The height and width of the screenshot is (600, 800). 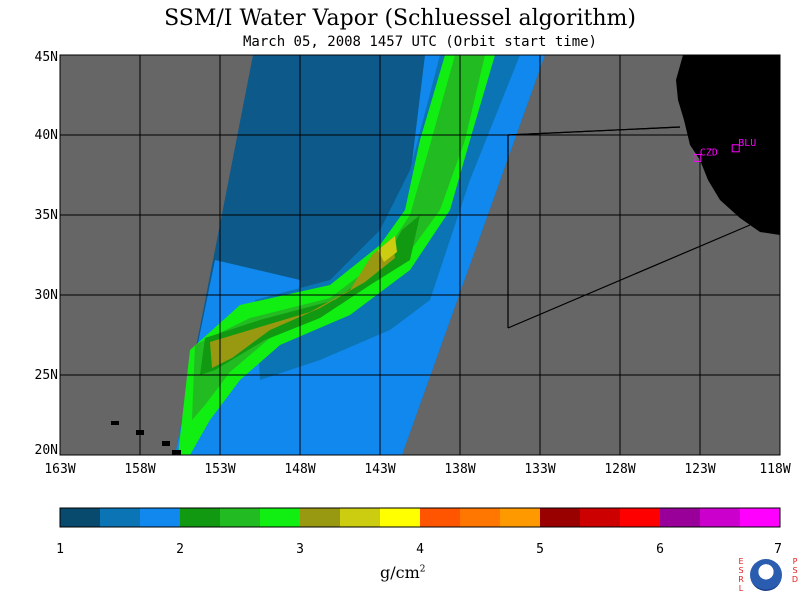 What do you see at coordinates (180, 549) in the screenshot?
I see `colorbar-label-2: 2` at bounding box center [180, 549].